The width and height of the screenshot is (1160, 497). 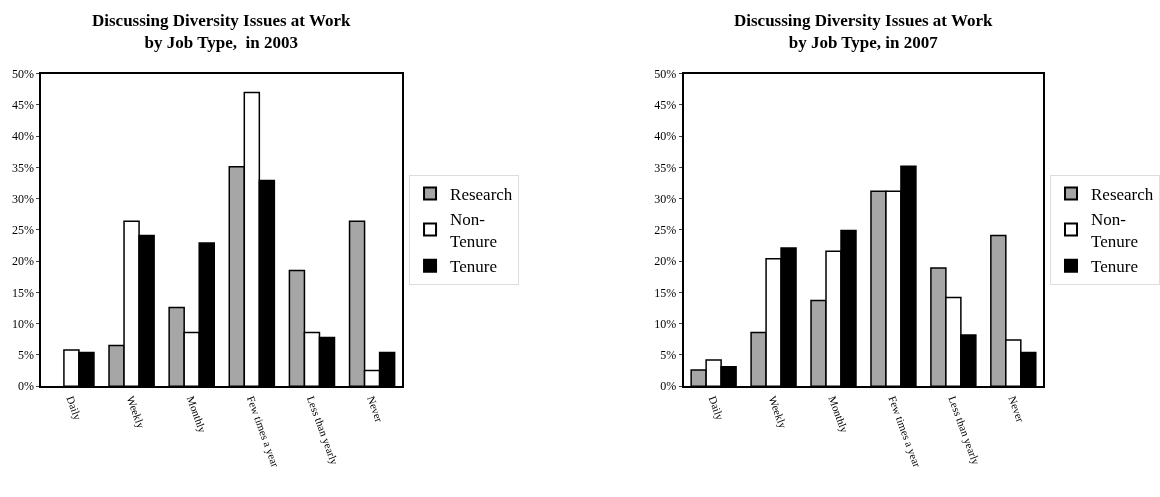 I want to click on chart-title: Discussing Diversity Issues at Work by Job Type, in 2007, so click(x=864, y=32).